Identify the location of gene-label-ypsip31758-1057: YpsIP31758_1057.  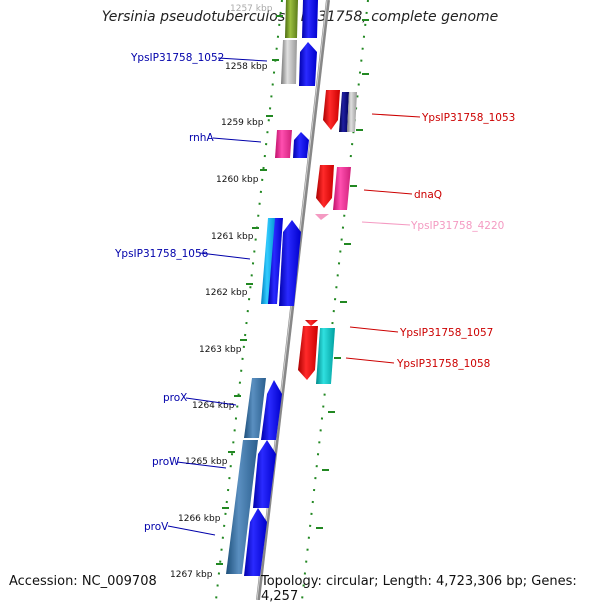
(446, 333).